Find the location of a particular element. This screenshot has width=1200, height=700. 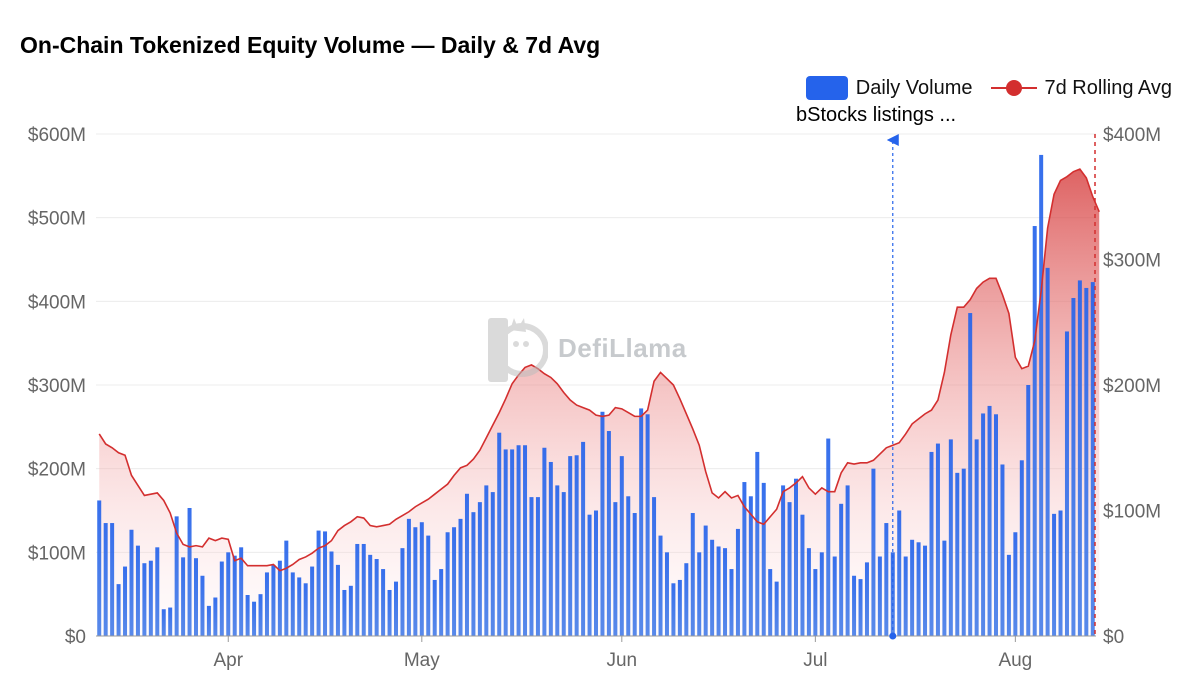

y-right-tick-label: $300M is located at coordinates (1132, 261).